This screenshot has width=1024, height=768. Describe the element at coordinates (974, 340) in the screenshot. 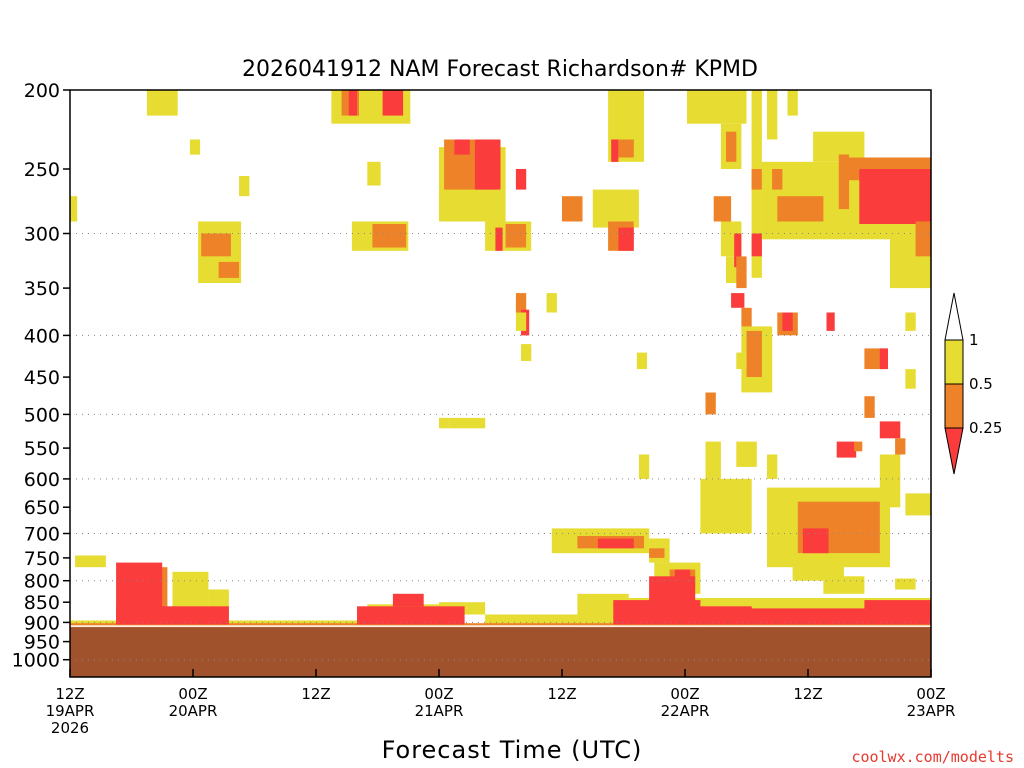

I see `legend-label-0: 1` at that location.